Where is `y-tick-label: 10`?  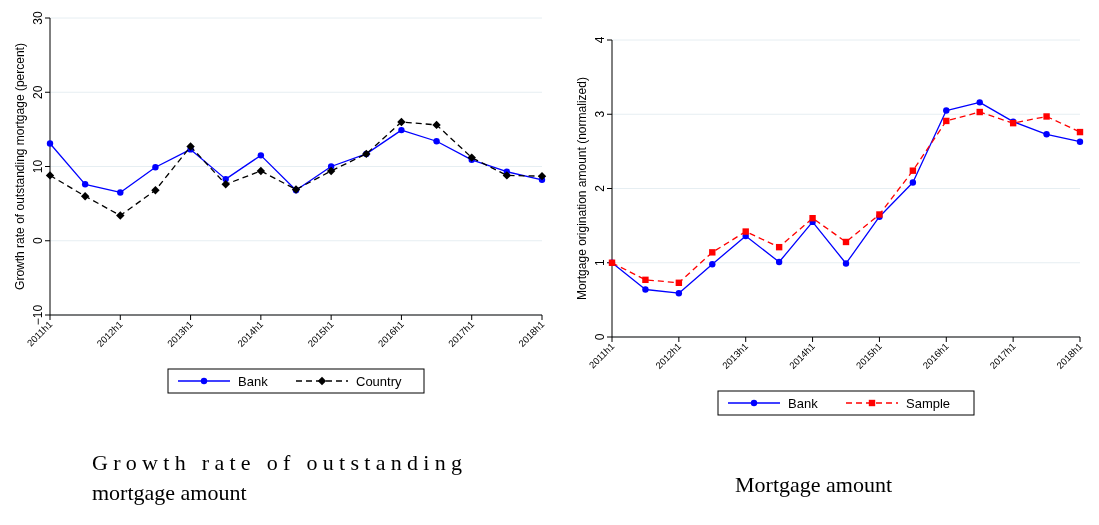
y-tick-label: 10 is located at coordinates (38, 166).